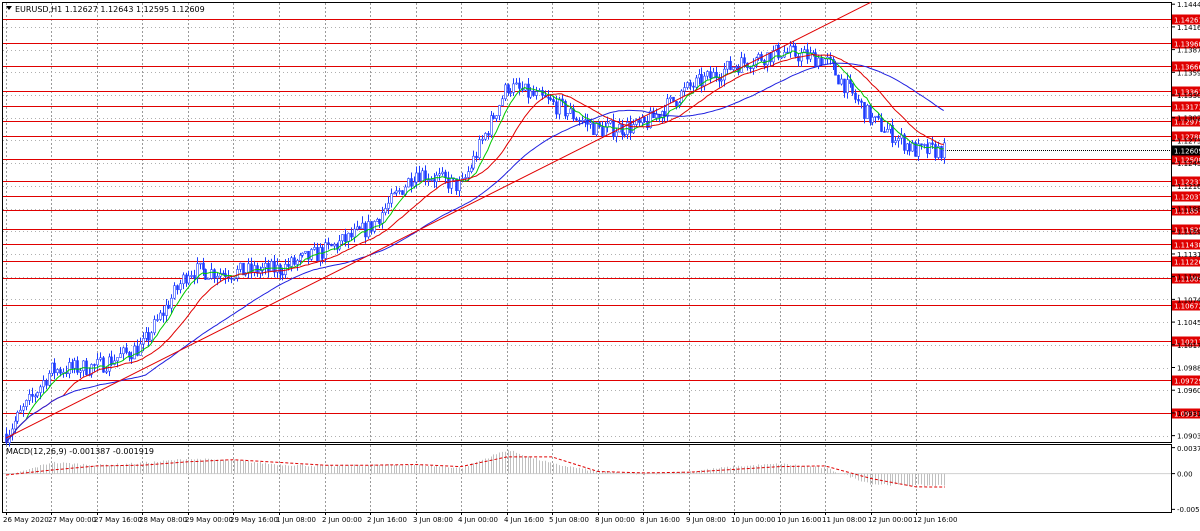 The width and height of the screenshot is (1200, 531). I want to click on price-tick-label: 1.12735, so click(1188, 141).